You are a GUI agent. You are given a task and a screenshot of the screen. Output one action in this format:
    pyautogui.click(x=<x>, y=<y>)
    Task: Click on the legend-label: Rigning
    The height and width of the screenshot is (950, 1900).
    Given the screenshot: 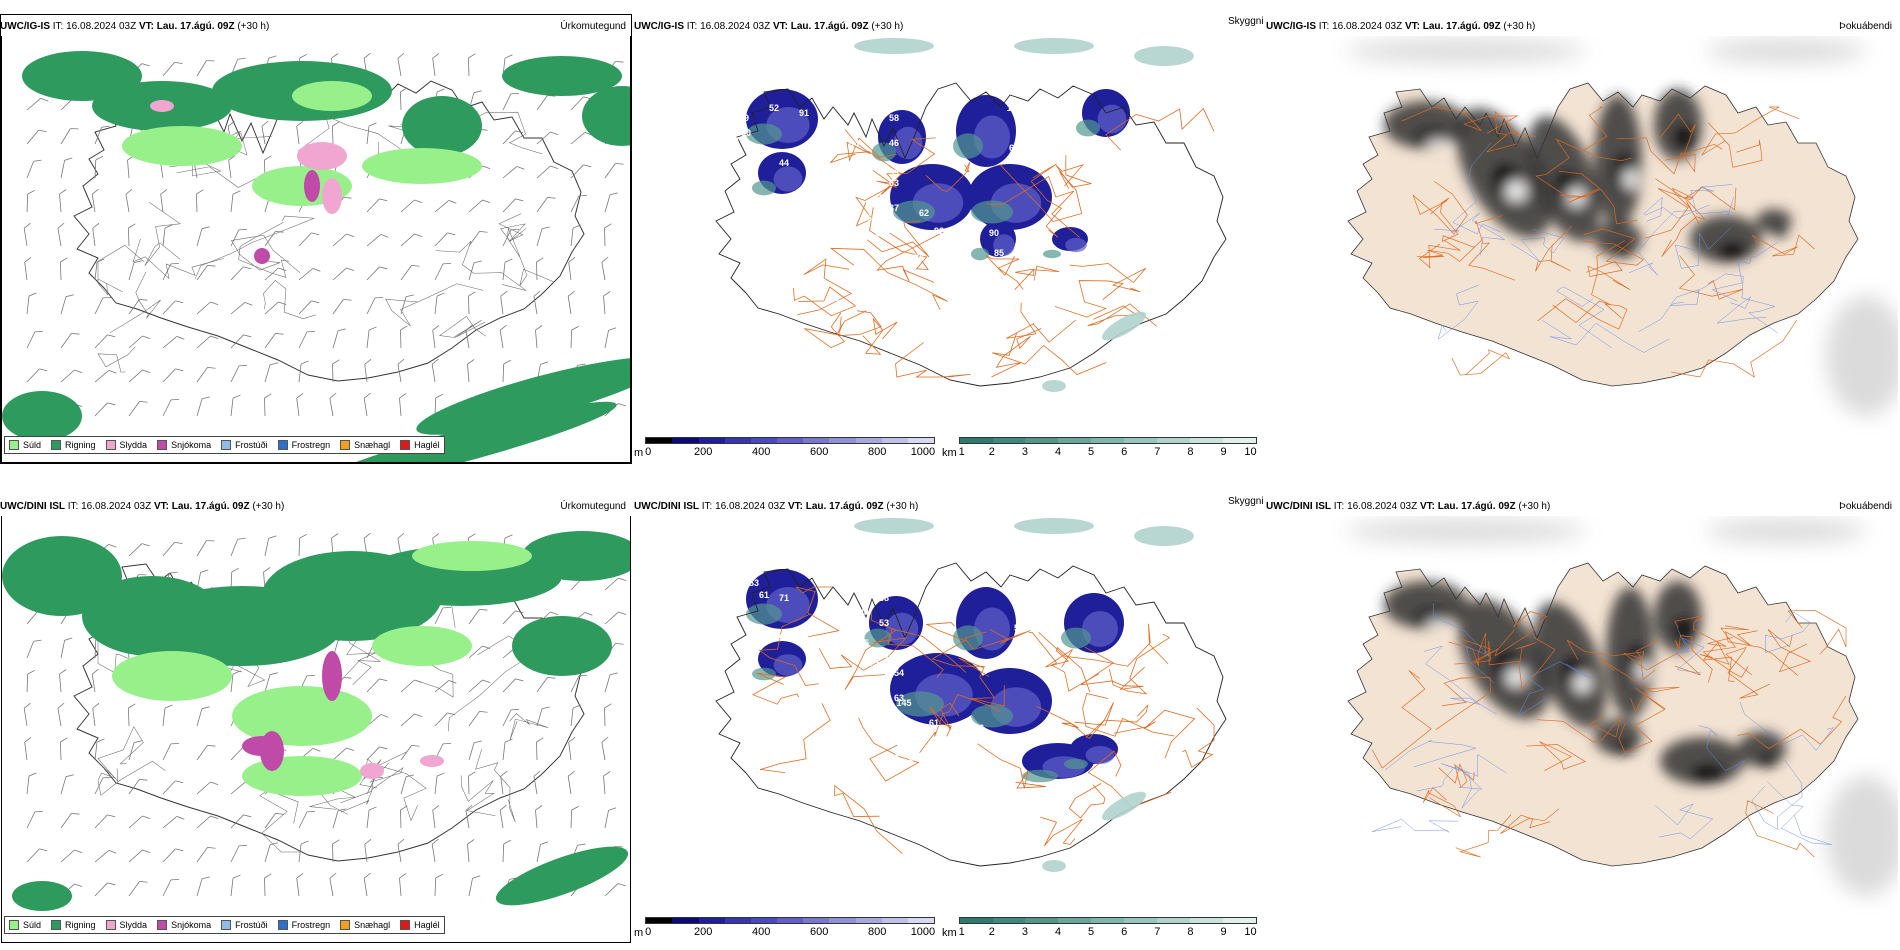 What is the action you would take?
    pyautogui.click(x=80, y=925)
    